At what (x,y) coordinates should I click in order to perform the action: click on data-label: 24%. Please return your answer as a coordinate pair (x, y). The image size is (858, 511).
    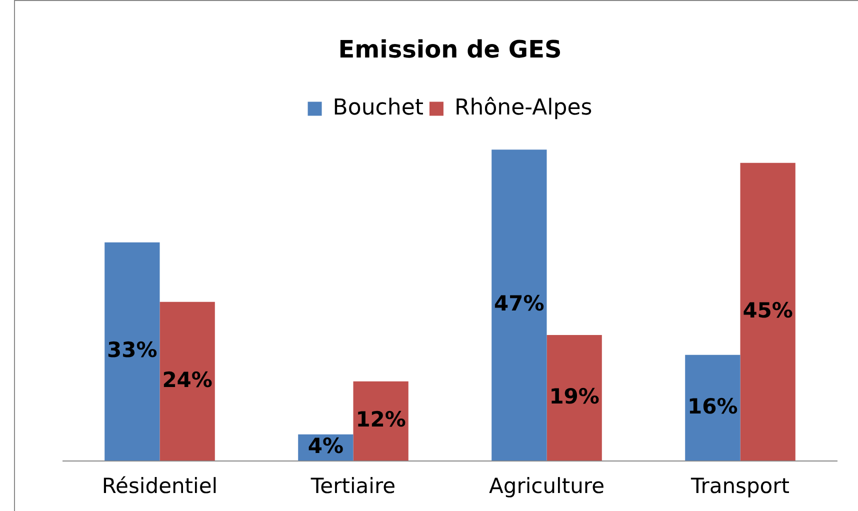
    Looking at the image, I should click on (187, 380).